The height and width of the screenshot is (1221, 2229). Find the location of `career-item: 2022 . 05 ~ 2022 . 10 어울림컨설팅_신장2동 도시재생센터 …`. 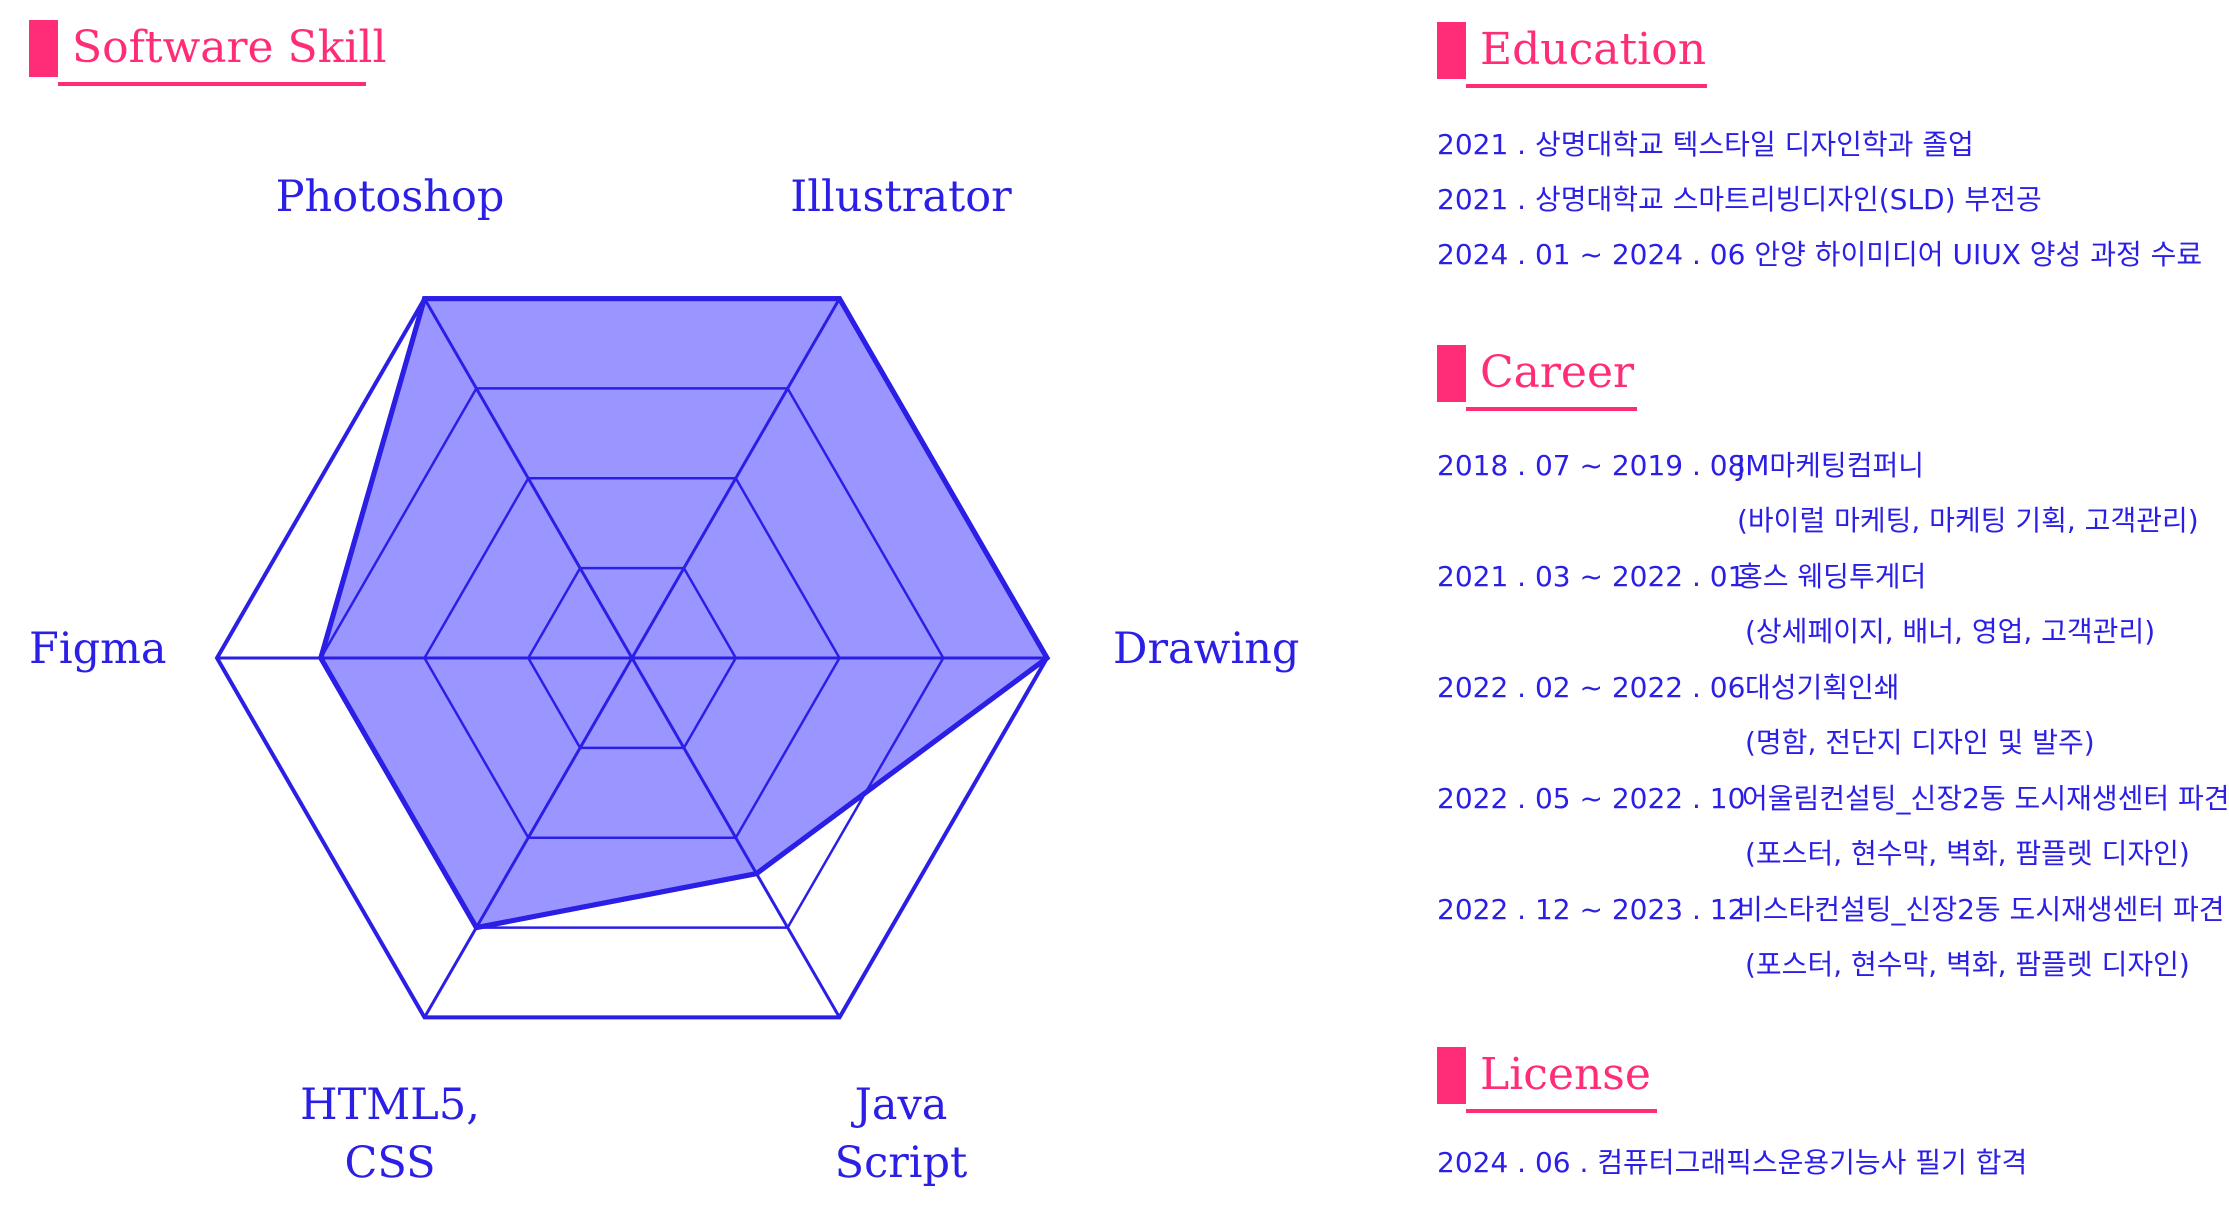

career-item: 2022 . 05 ~ 2022 . 10 어울림컨설팅_신장2동 도시재생센터 … is located at coordinates (1833, 798).